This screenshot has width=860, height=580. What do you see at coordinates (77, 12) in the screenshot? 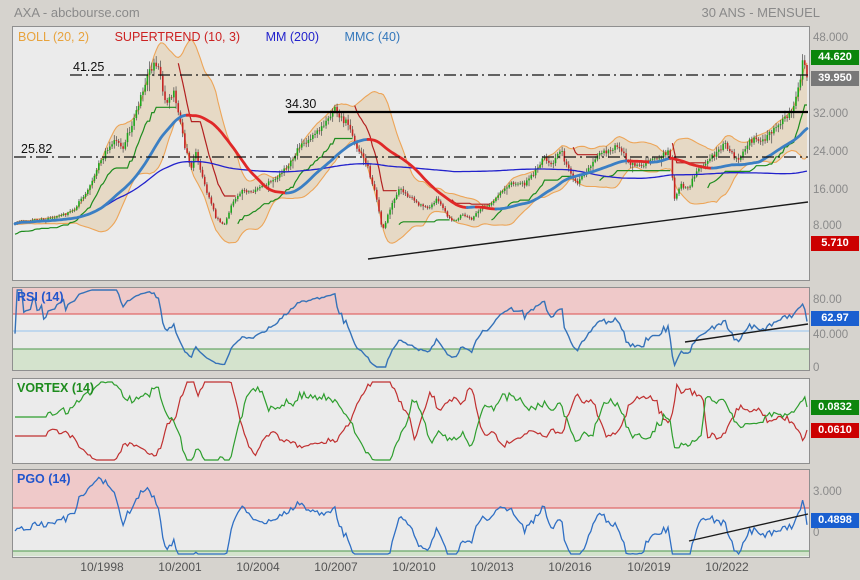
I see `app-title: AXA - abcbourse.com` at bounding box center [77, 12].